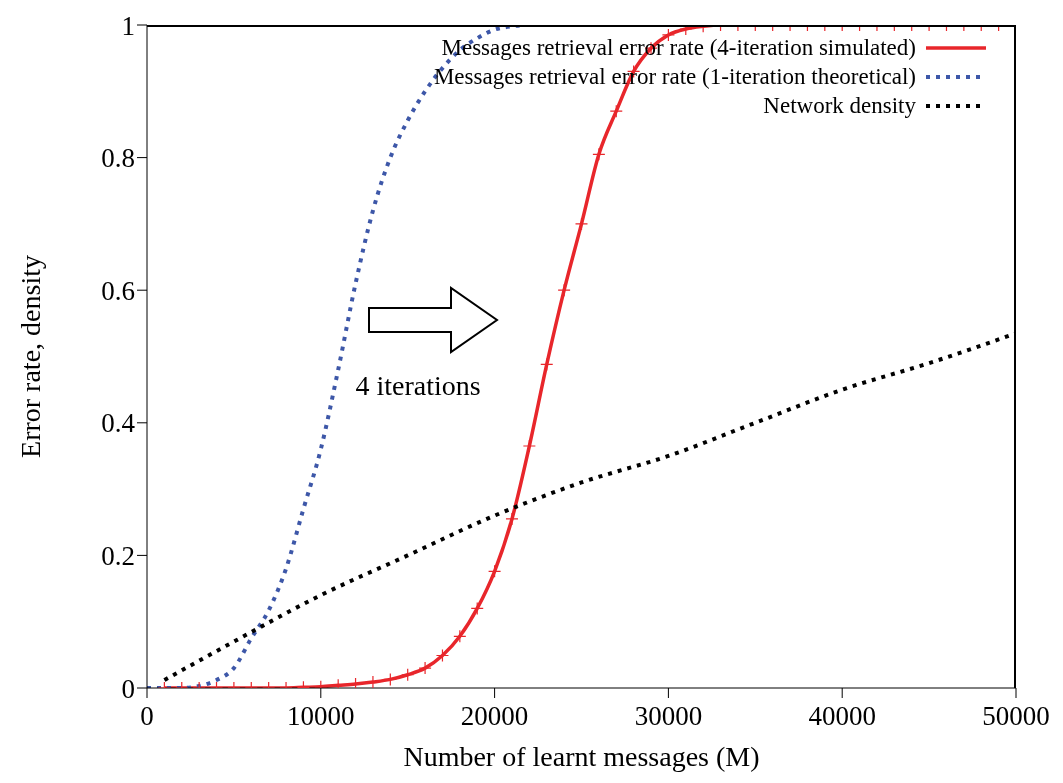  I want to click on x-axis-title: Number of learnt messages (M), so click(581, 756).